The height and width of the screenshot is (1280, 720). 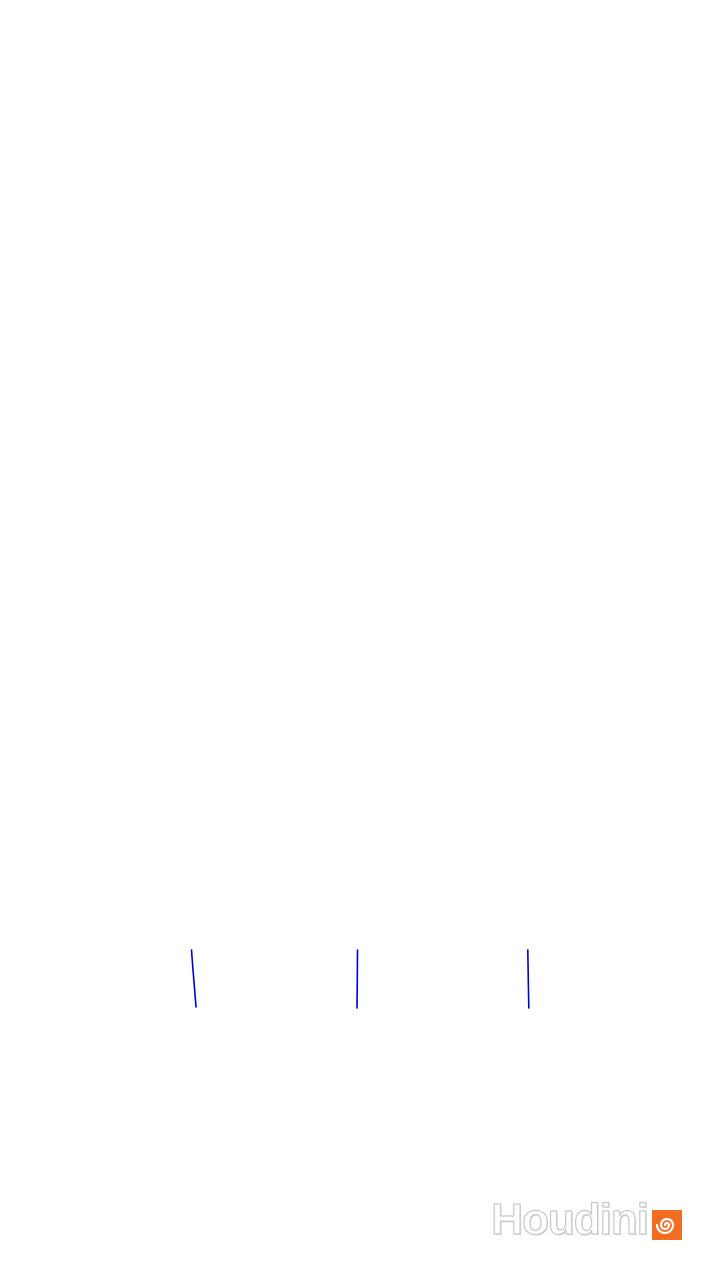 I want to click on left-stroke, so click(x=193, y=978).